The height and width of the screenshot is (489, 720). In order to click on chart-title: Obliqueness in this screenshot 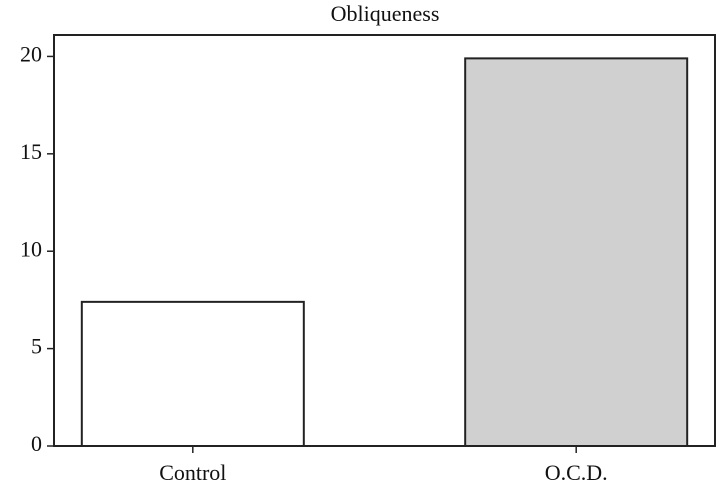, I will do `click(385, 13)`.